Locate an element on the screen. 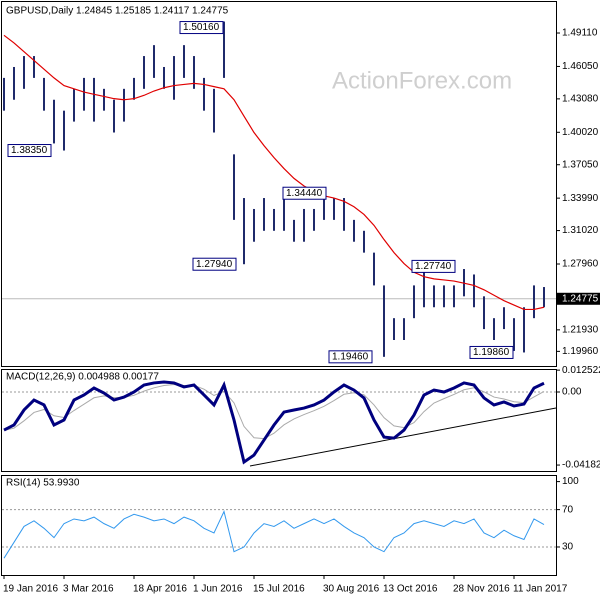  x-tick-label: 19 Jan 2016 is located at coordinates (30, 589).